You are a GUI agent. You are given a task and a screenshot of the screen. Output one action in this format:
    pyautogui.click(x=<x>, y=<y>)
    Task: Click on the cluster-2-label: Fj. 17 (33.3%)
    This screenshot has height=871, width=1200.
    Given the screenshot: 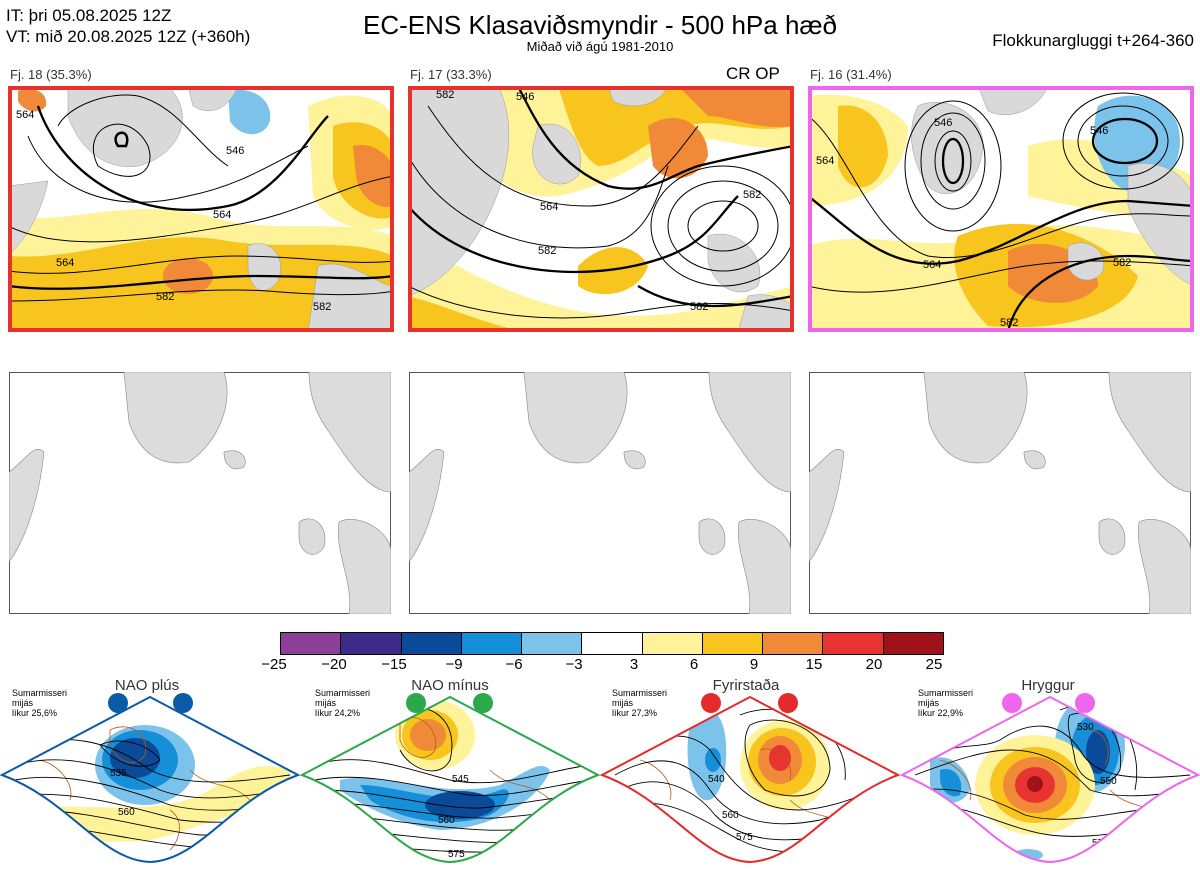 What is the action you would take?
    pyautogui.click(x=451, y=74)
    